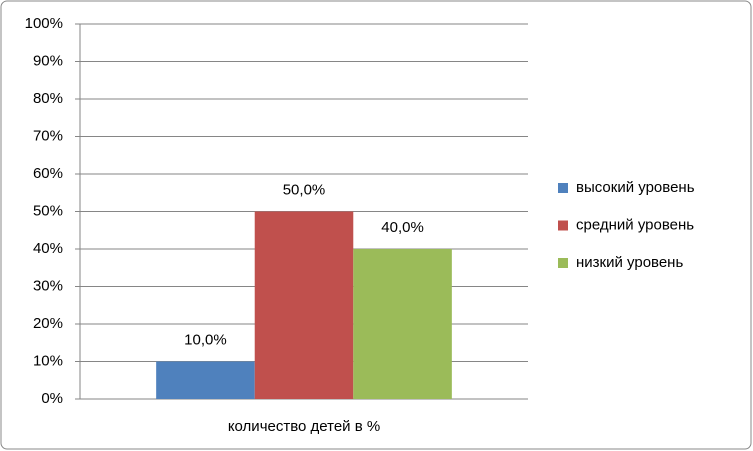  I want to click on legend-label: низкий уровень, so click(629, 262).